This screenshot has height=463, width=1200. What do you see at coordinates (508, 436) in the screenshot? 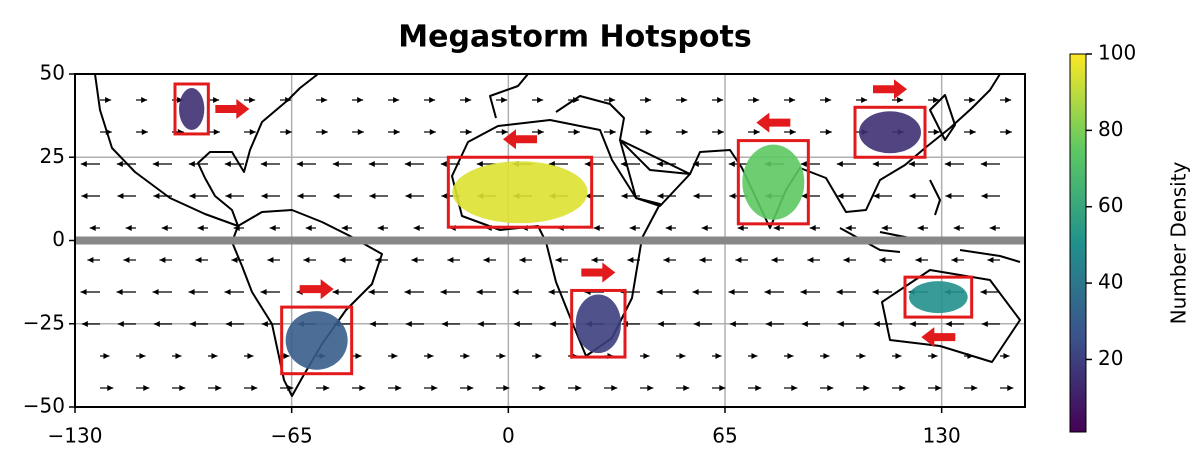
I see `x-tick-label: 0` at bounding box center [508, 436].